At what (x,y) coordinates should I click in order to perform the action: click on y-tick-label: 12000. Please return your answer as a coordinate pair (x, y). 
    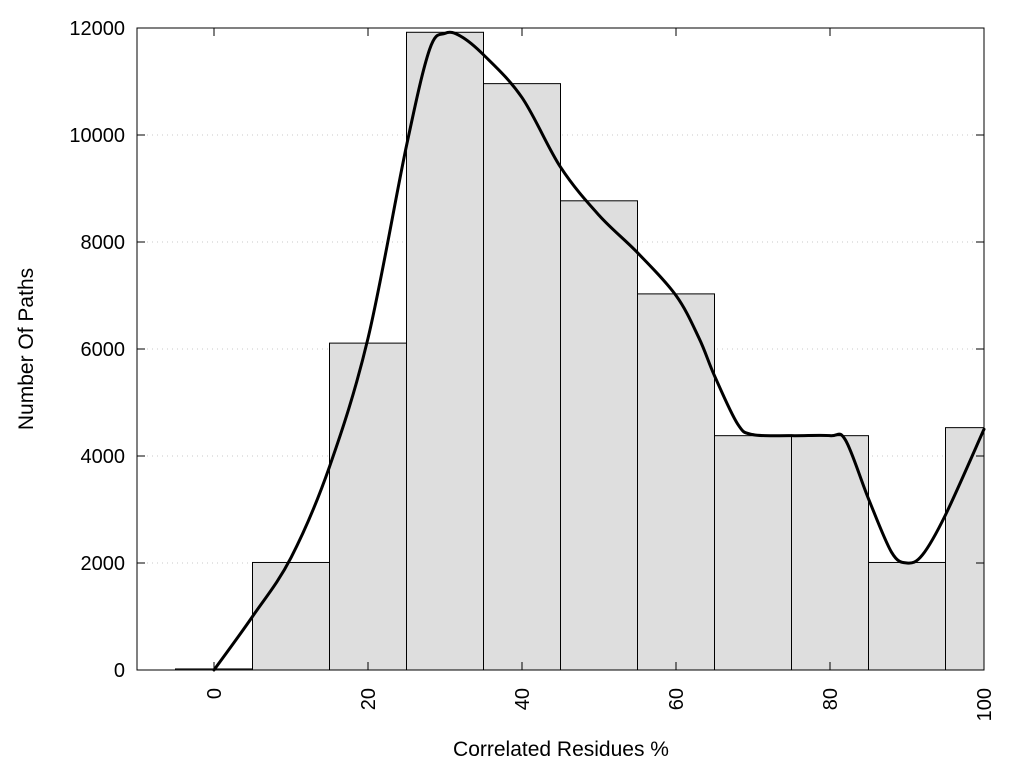
    Looking at the image, I should click on (97, 29).